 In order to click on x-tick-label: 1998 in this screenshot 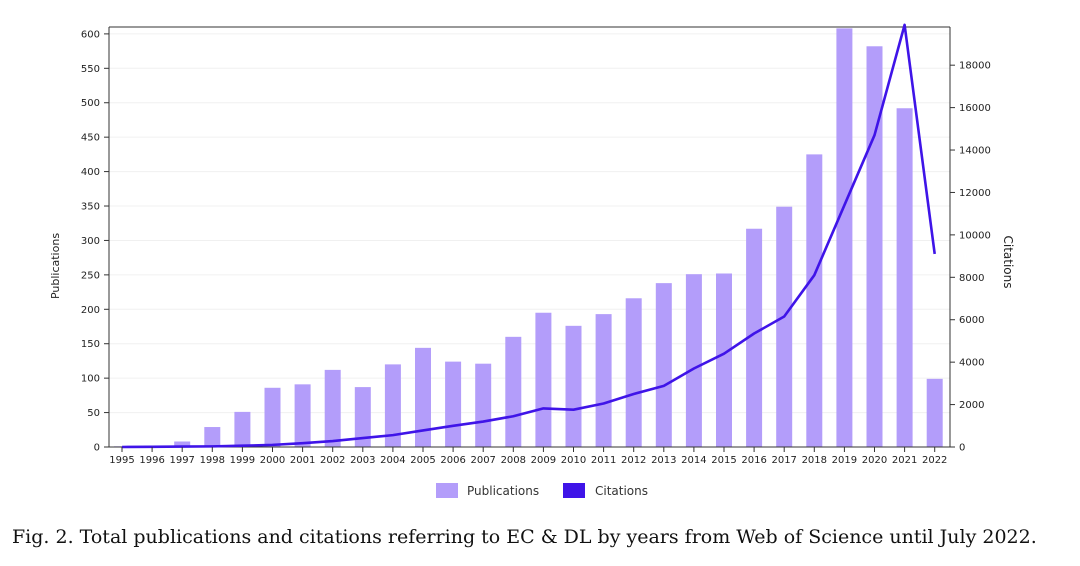, I will do `click(212, 460)`.